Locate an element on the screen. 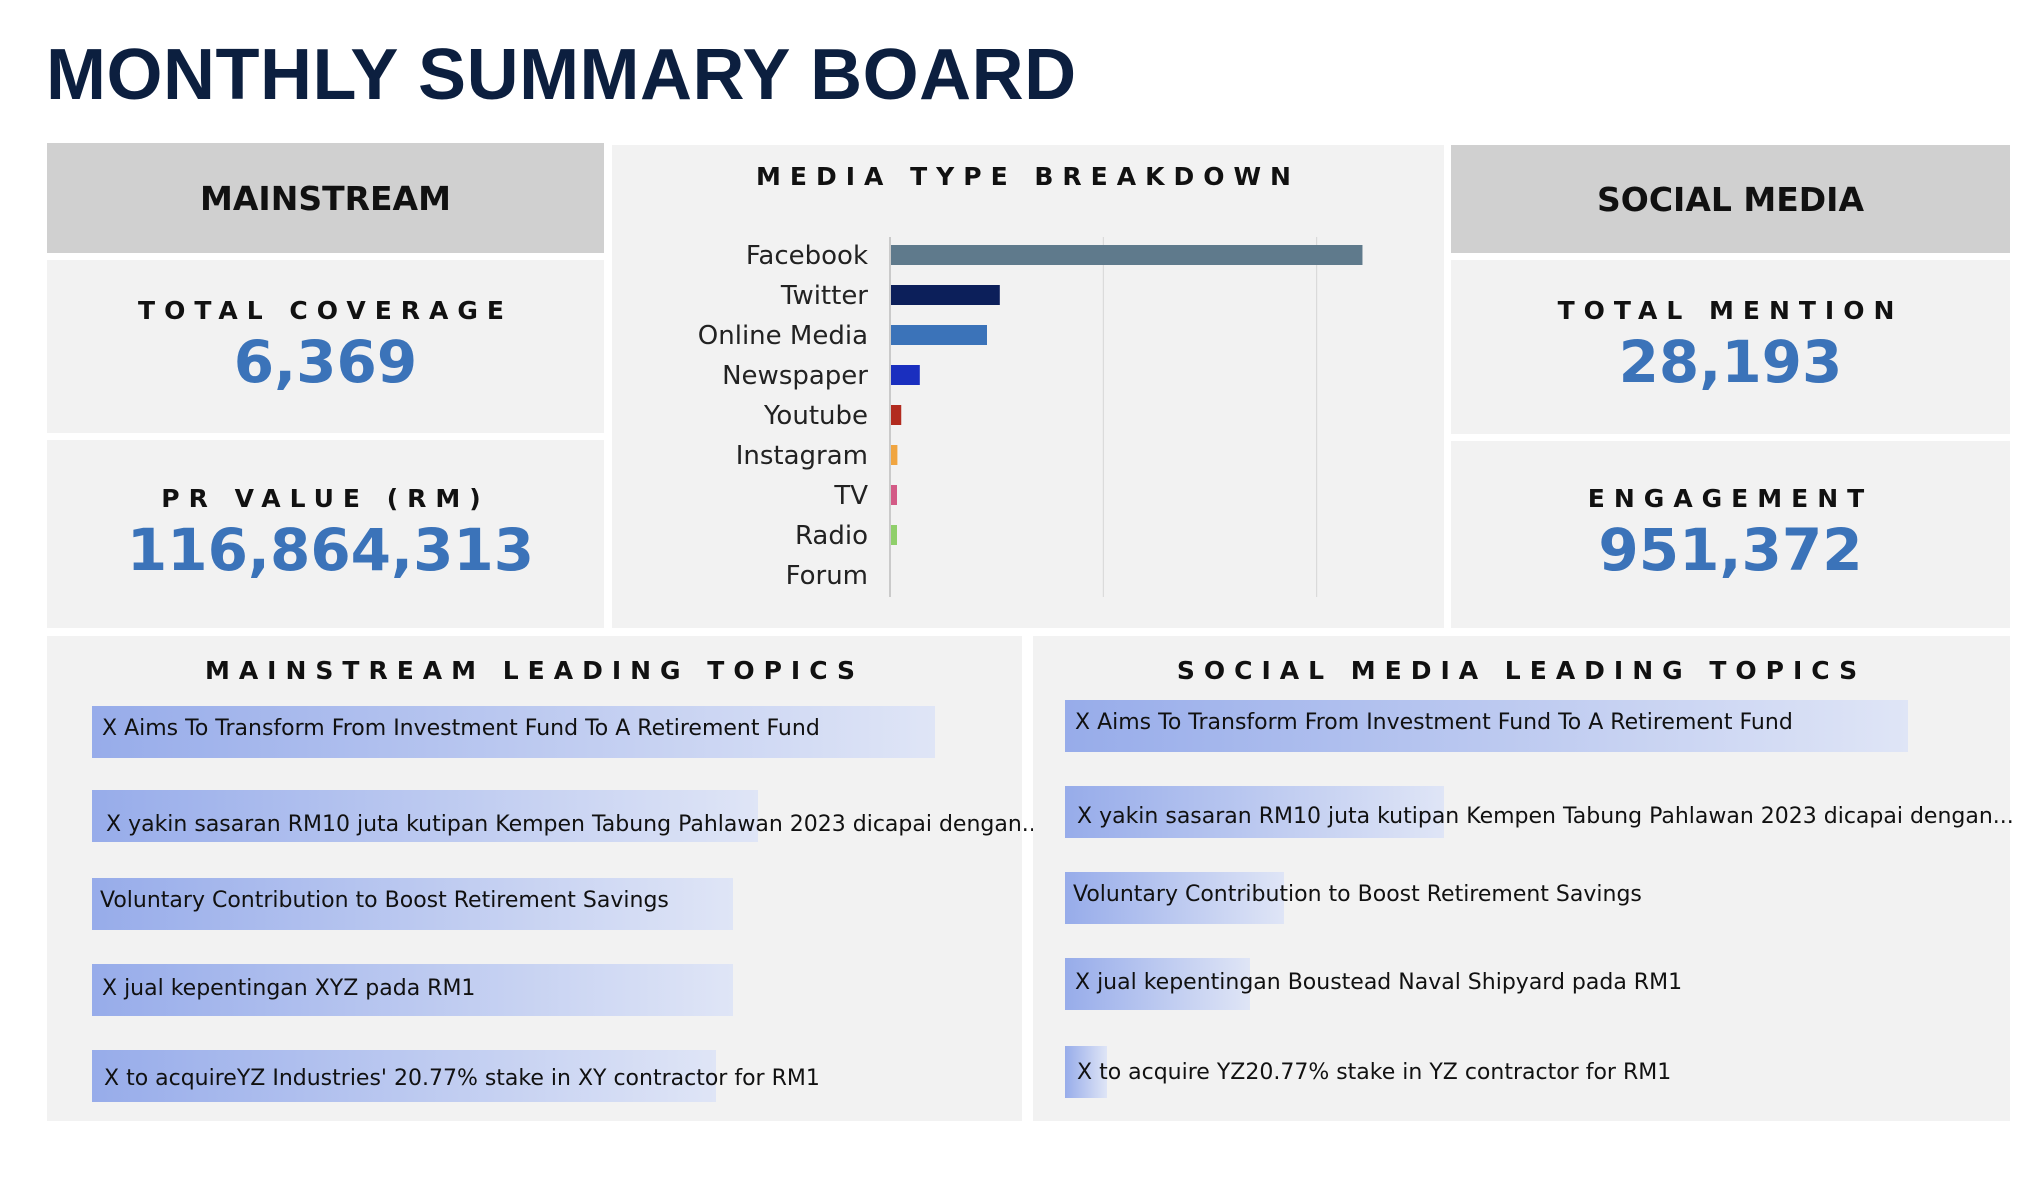  chart-category-label: Facebook is located at coordinates (807, 256).